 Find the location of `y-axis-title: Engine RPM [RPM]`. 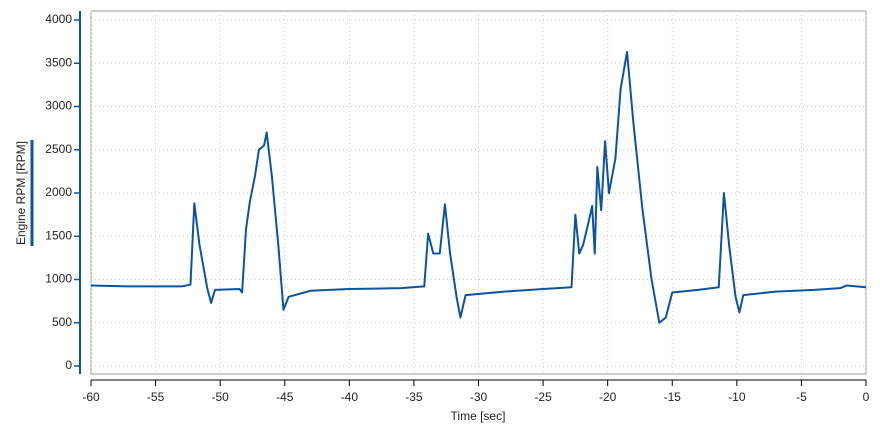

y-axis-title: Engine RPM [RPM] is located at coordinates (21, 193).